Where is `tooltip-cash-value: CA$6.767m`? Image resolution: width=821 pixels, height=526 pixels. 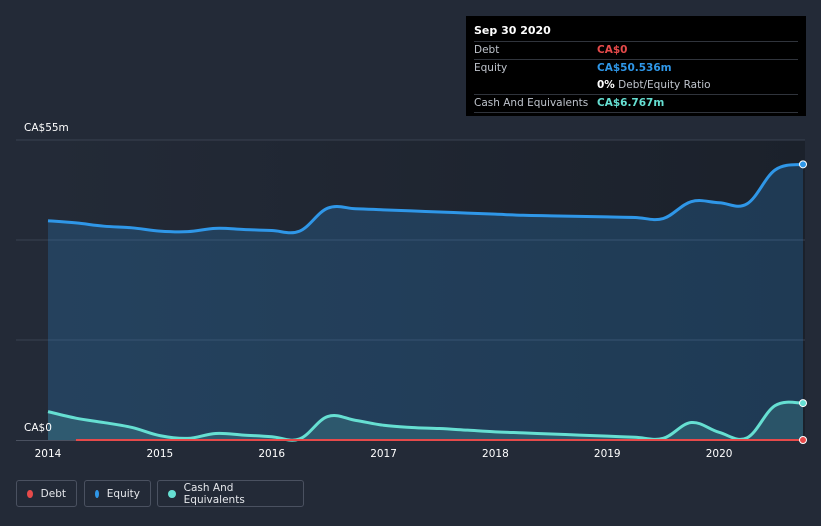 tooltip-cash-value: CA$6.767m is located at coordinates (631, 103).